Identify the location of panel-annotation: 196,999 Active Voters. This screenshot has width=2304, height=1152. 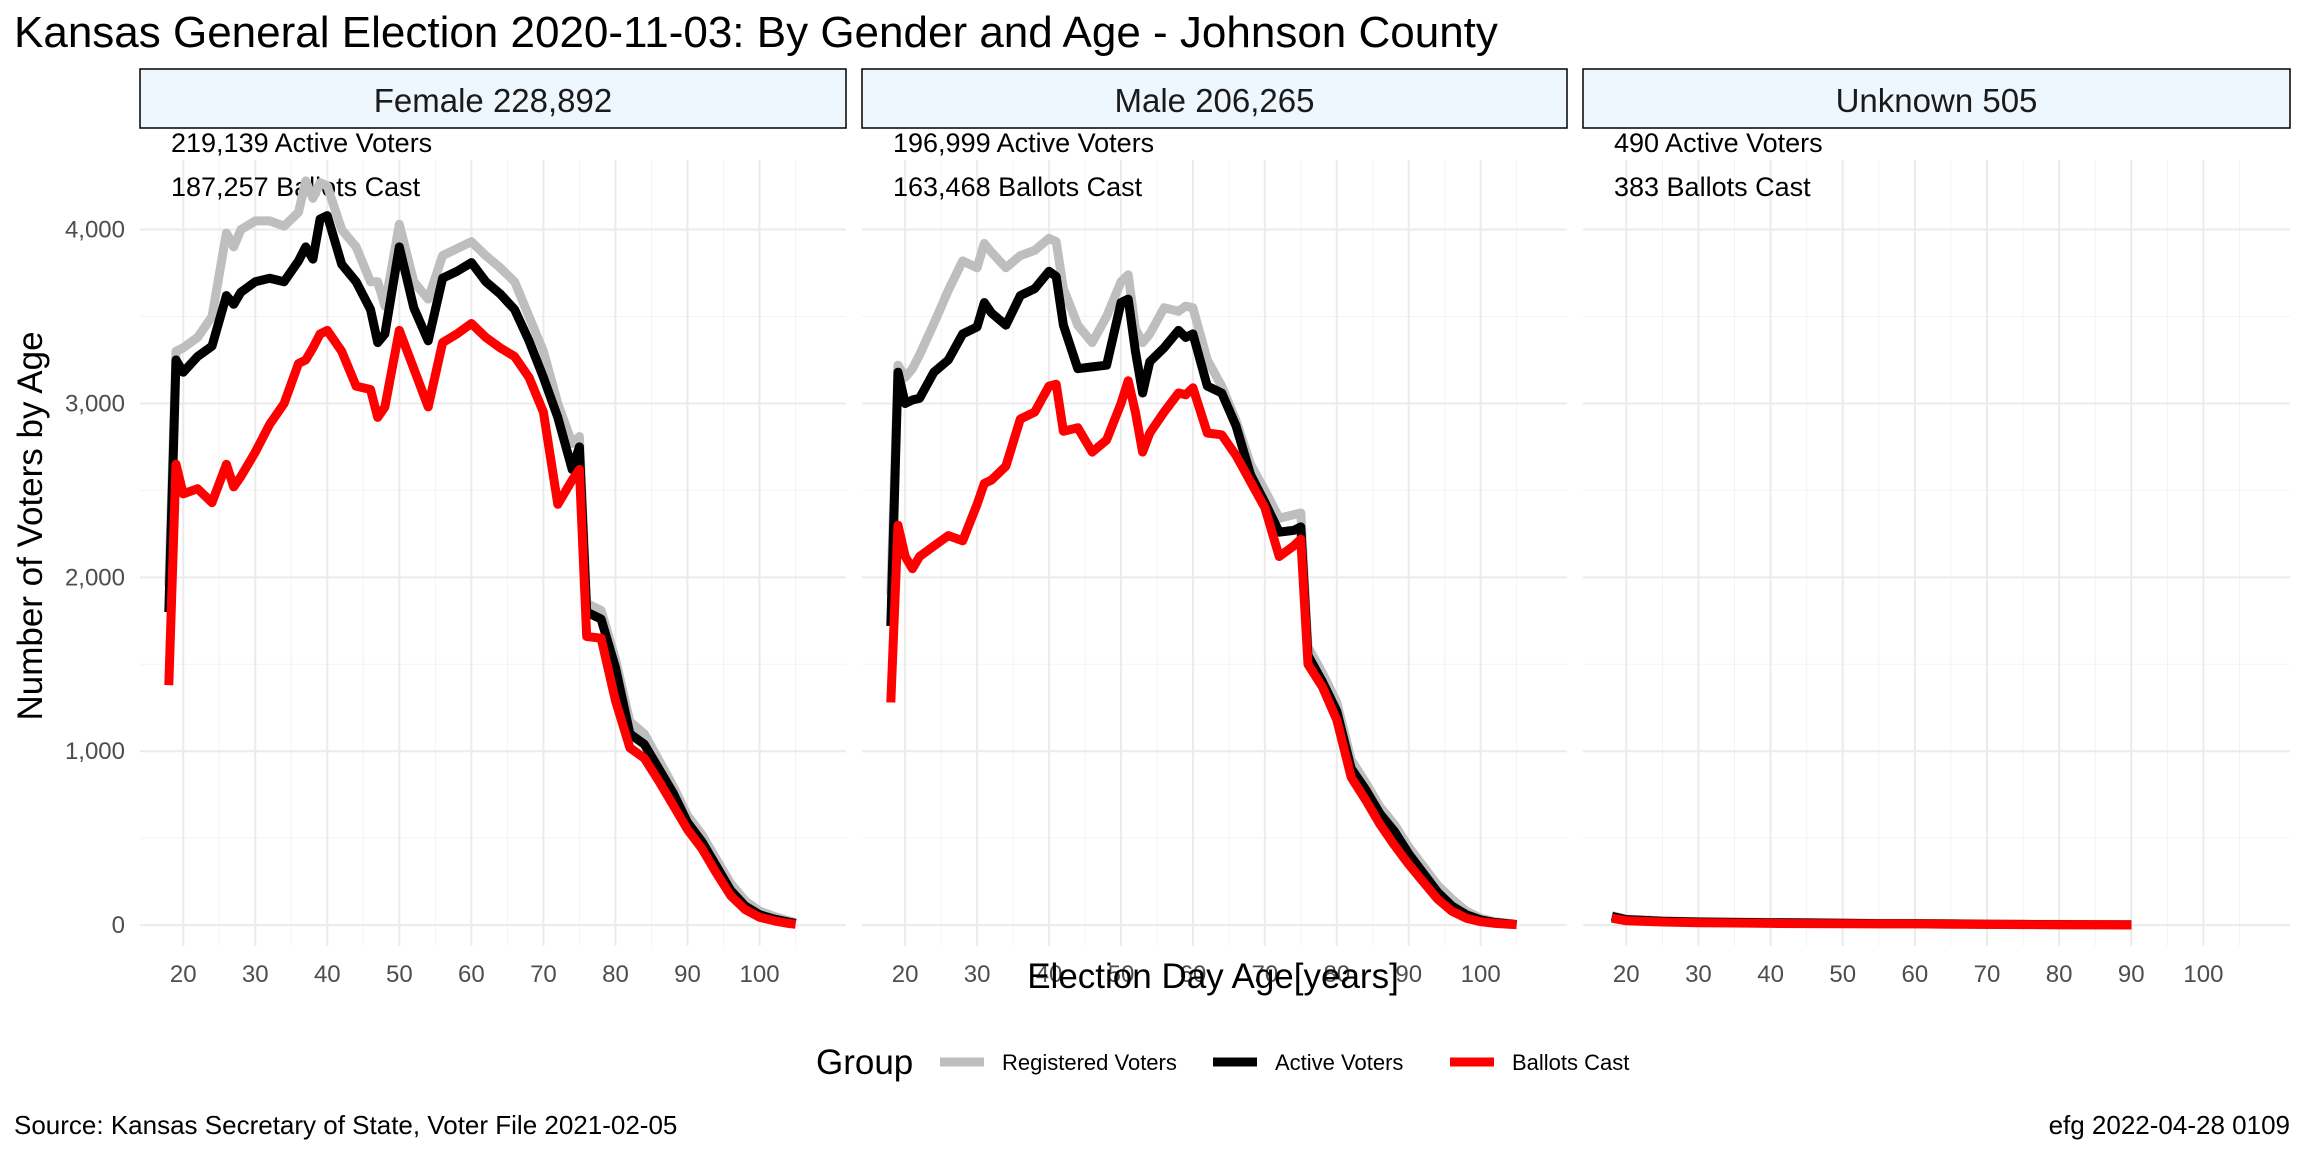
(1023, 143).